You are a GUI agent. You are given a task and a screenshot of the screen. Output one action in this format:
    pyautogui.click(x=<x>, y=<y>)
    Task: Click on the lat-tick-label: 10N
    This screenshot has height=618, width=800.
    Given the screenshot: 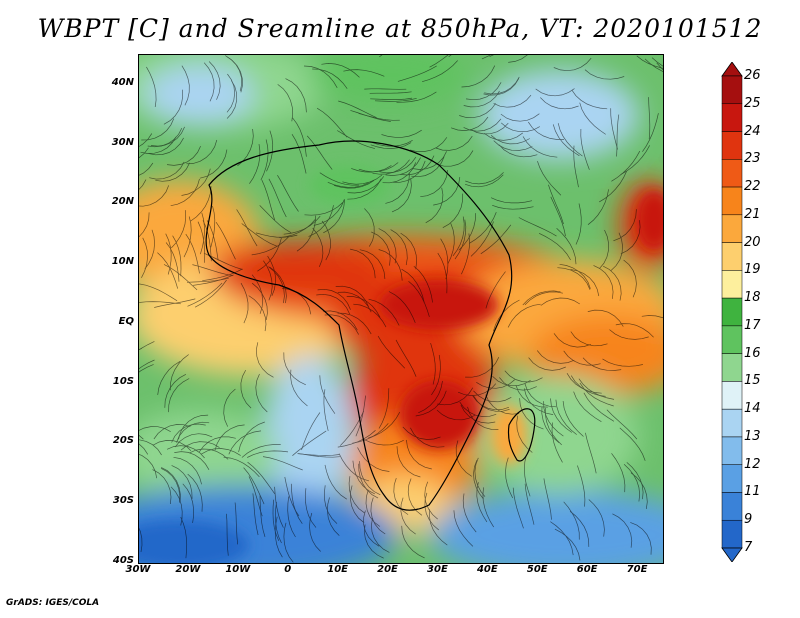 What is the action you would take?
    pyautogui.click(x=122, y=262)
    